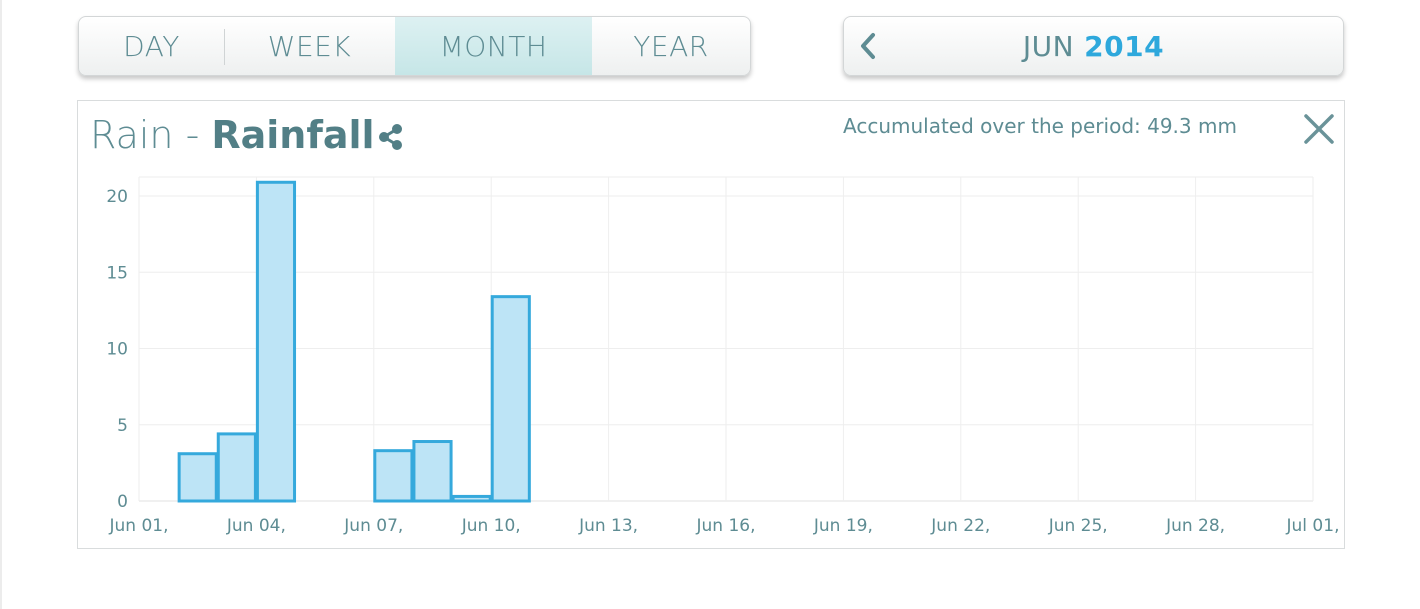 Image resolution: width=1420 pixels, height=609 pixels. Describe the element at coordinates (960, 526) in the screenshot. I see `x-tick-label: Jun 22,` at that location.